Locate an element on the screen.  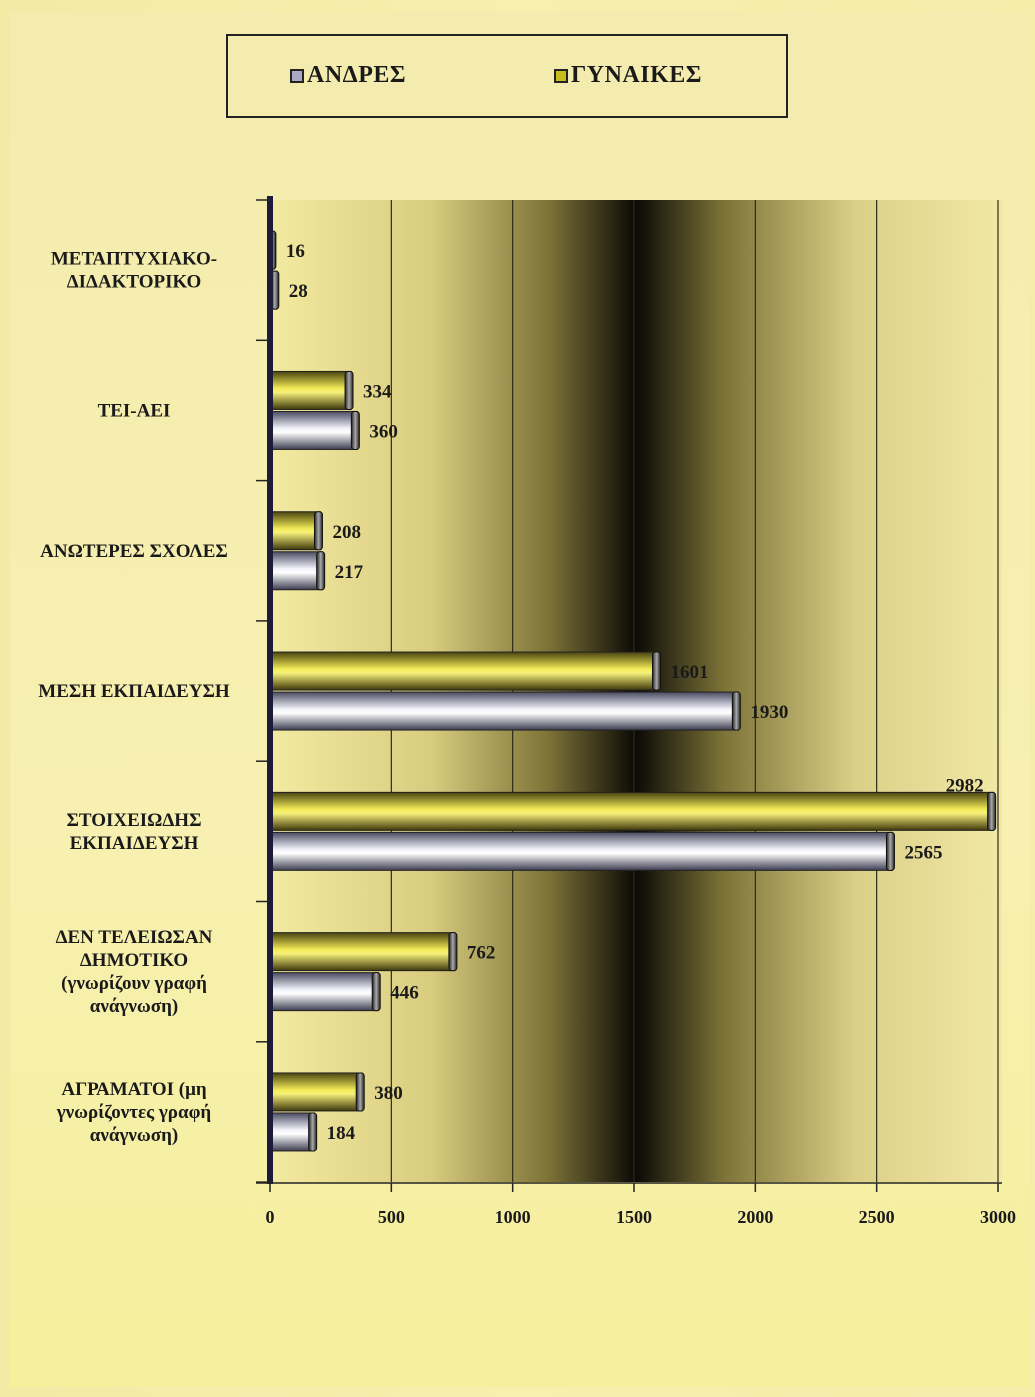
value-label: 762 is located at coordinates (481, 953).